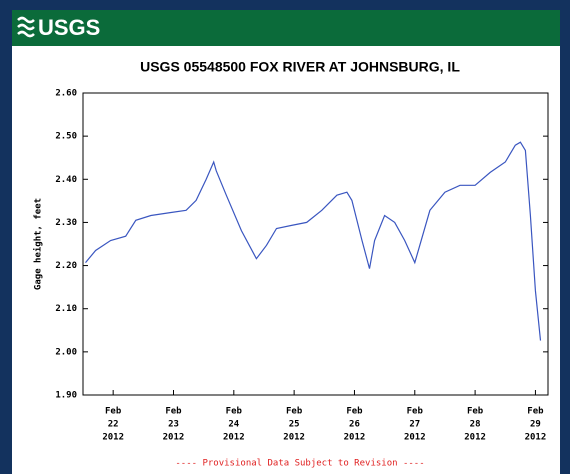 Image resolution: width=570 pixels, height=474 pixels. What do you see at coordinates (66, 309) in the screenshot?
I see `y-tick-label: 2.10` at bounding box center [66, 309].